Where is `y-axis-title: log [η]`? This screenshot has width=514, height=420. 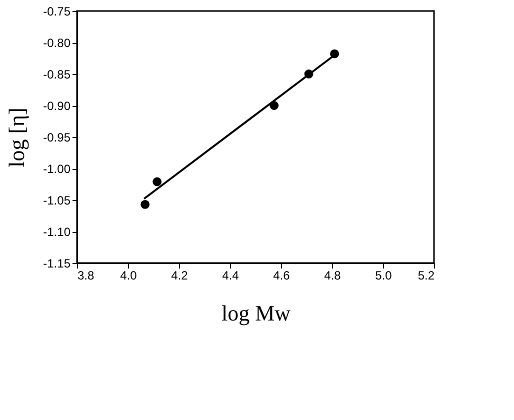 y-axis-title: log [η] is located at coordinates (17, 138).